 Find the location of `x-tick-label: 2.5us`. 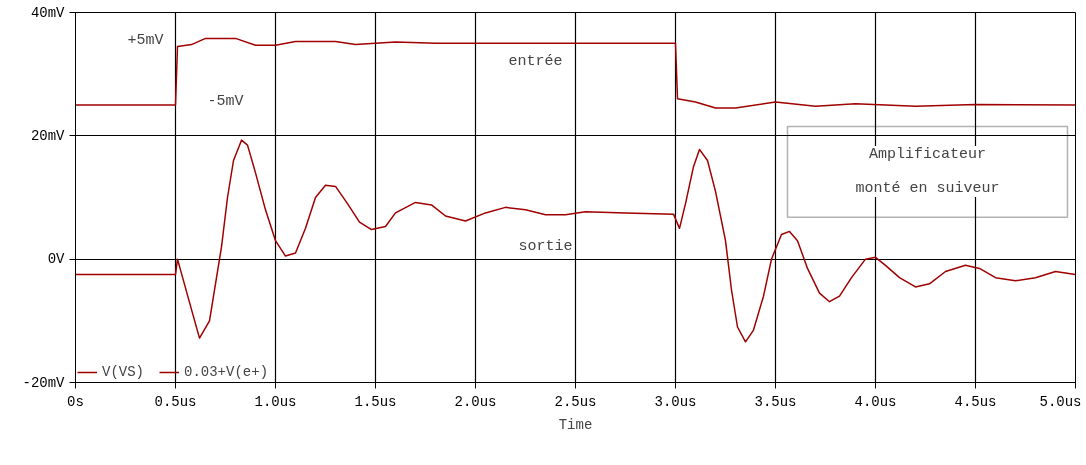

x-tick-label: 2.5us is located at coordinates (575, 401).